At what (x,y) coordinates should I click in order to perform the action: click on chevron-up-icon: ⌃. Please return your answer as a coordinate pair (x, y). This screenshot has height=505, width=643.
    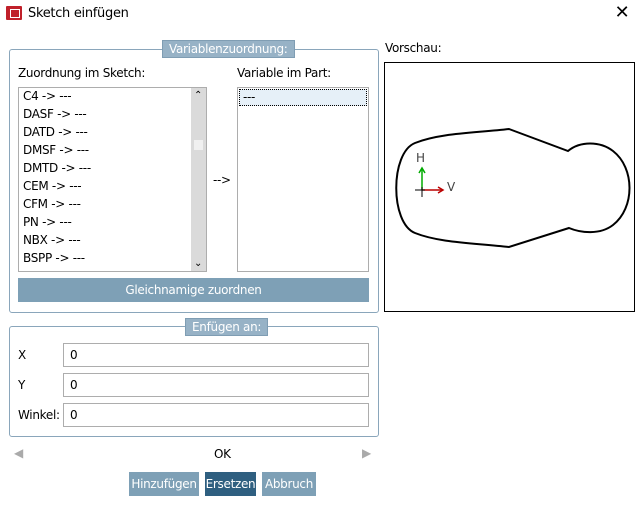
    Looking at the image, I should click on (198, 95).